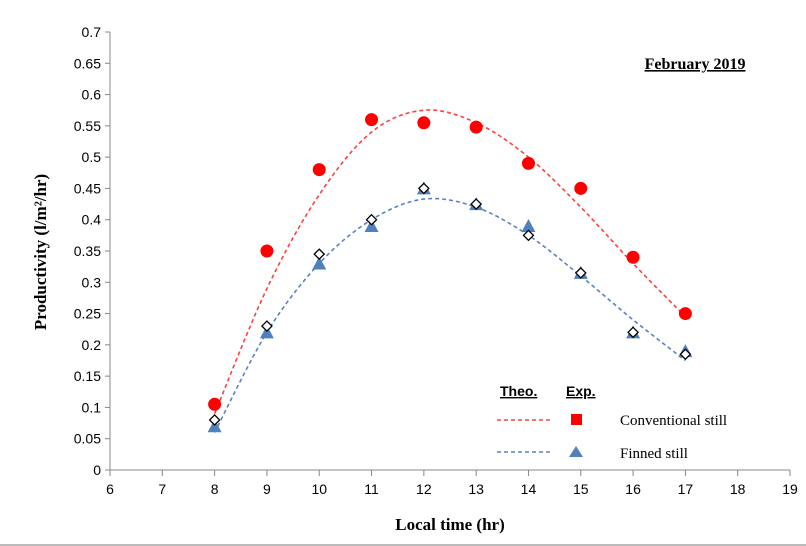 This screenshot has height=546, width=806. Describe the element at coordinates (215, 489) in the screenshot. I see `x-tick-label: 8` at that location.